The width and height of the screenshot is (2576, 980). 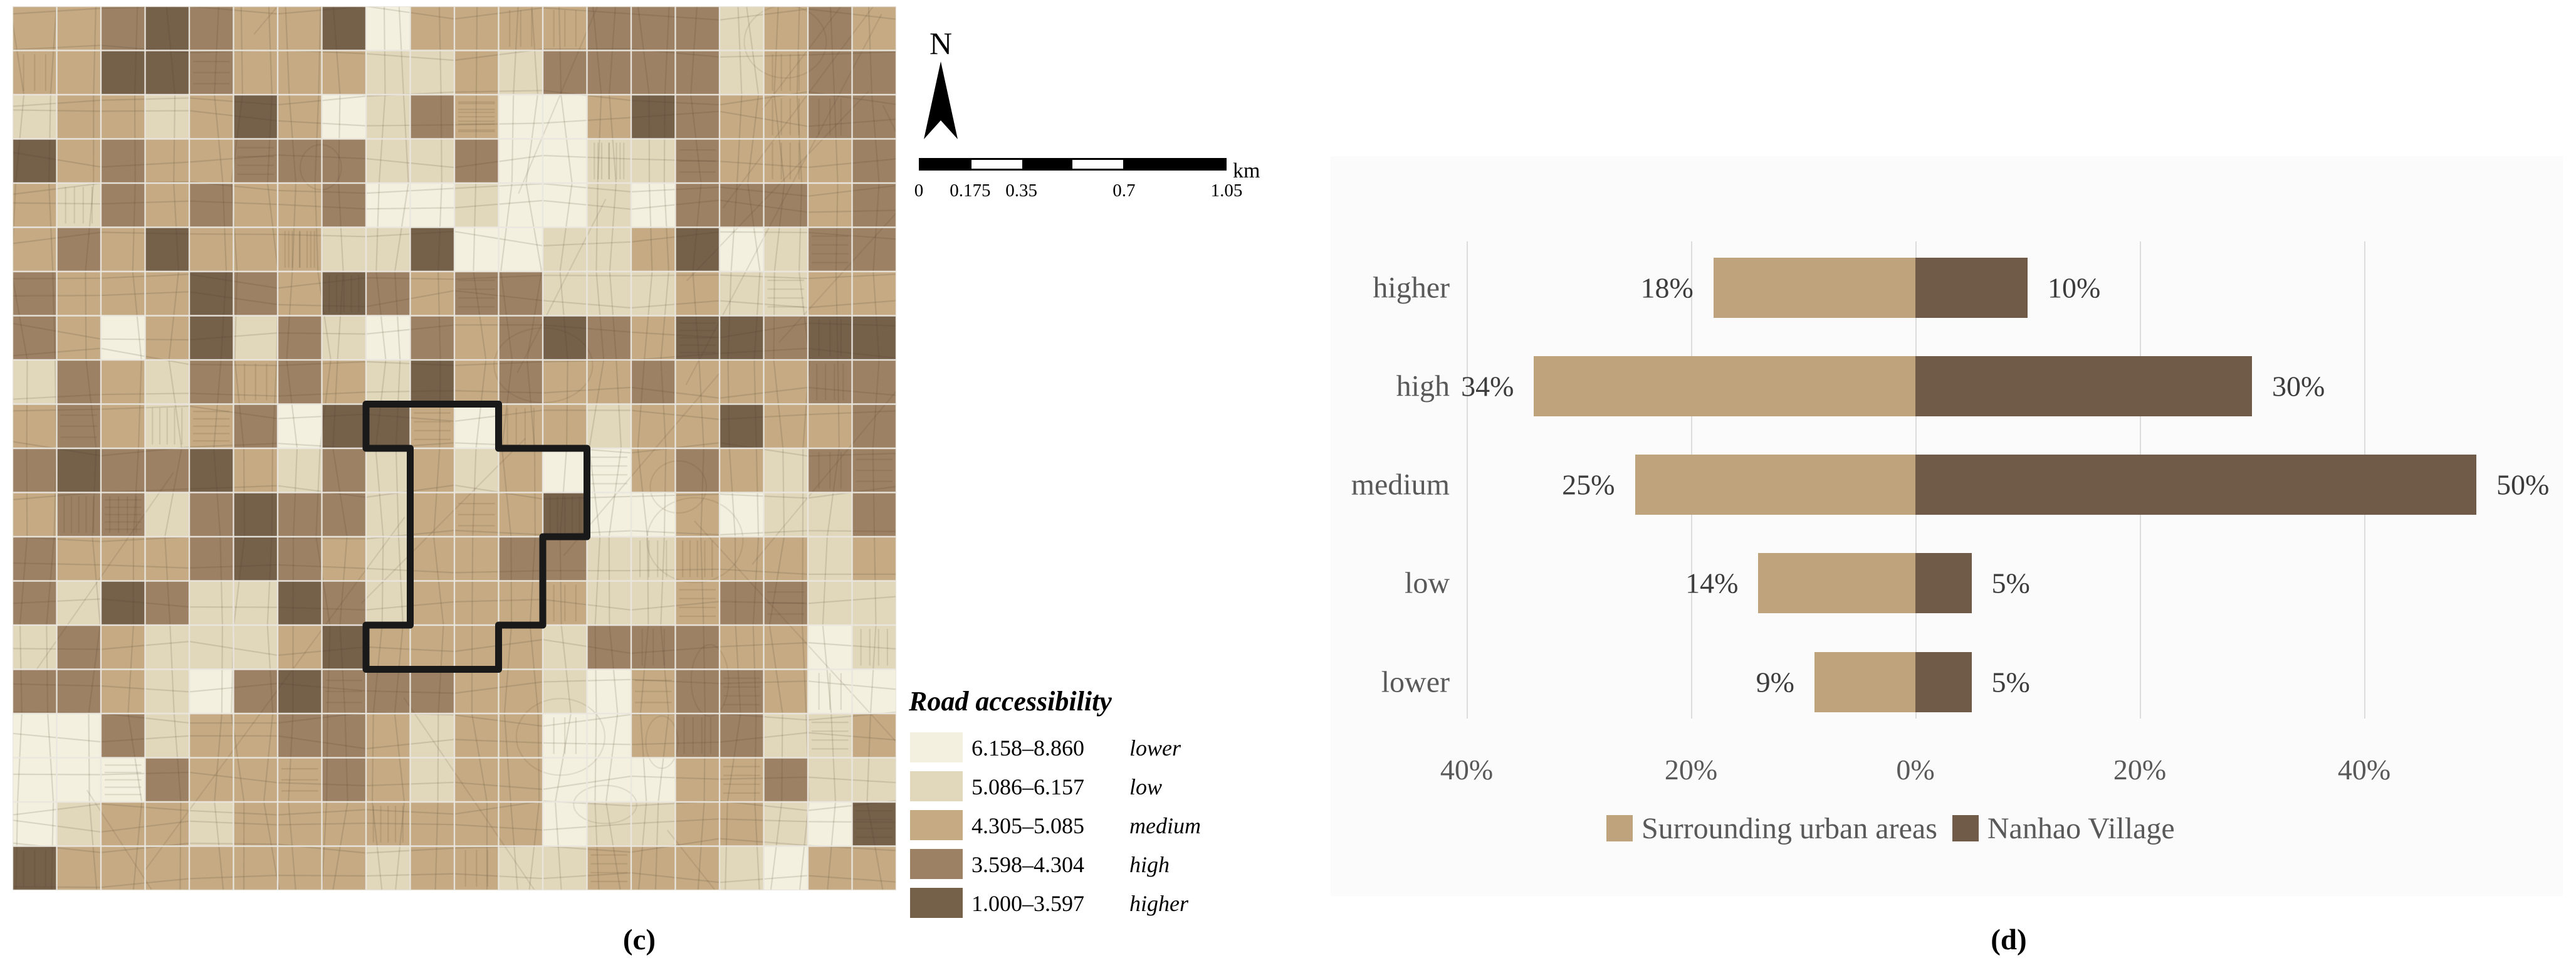 What do you see at coordinates (1158, 903) in the screenshot?
I see `legend-class-label: higher` at bounding box center [1158, 903].